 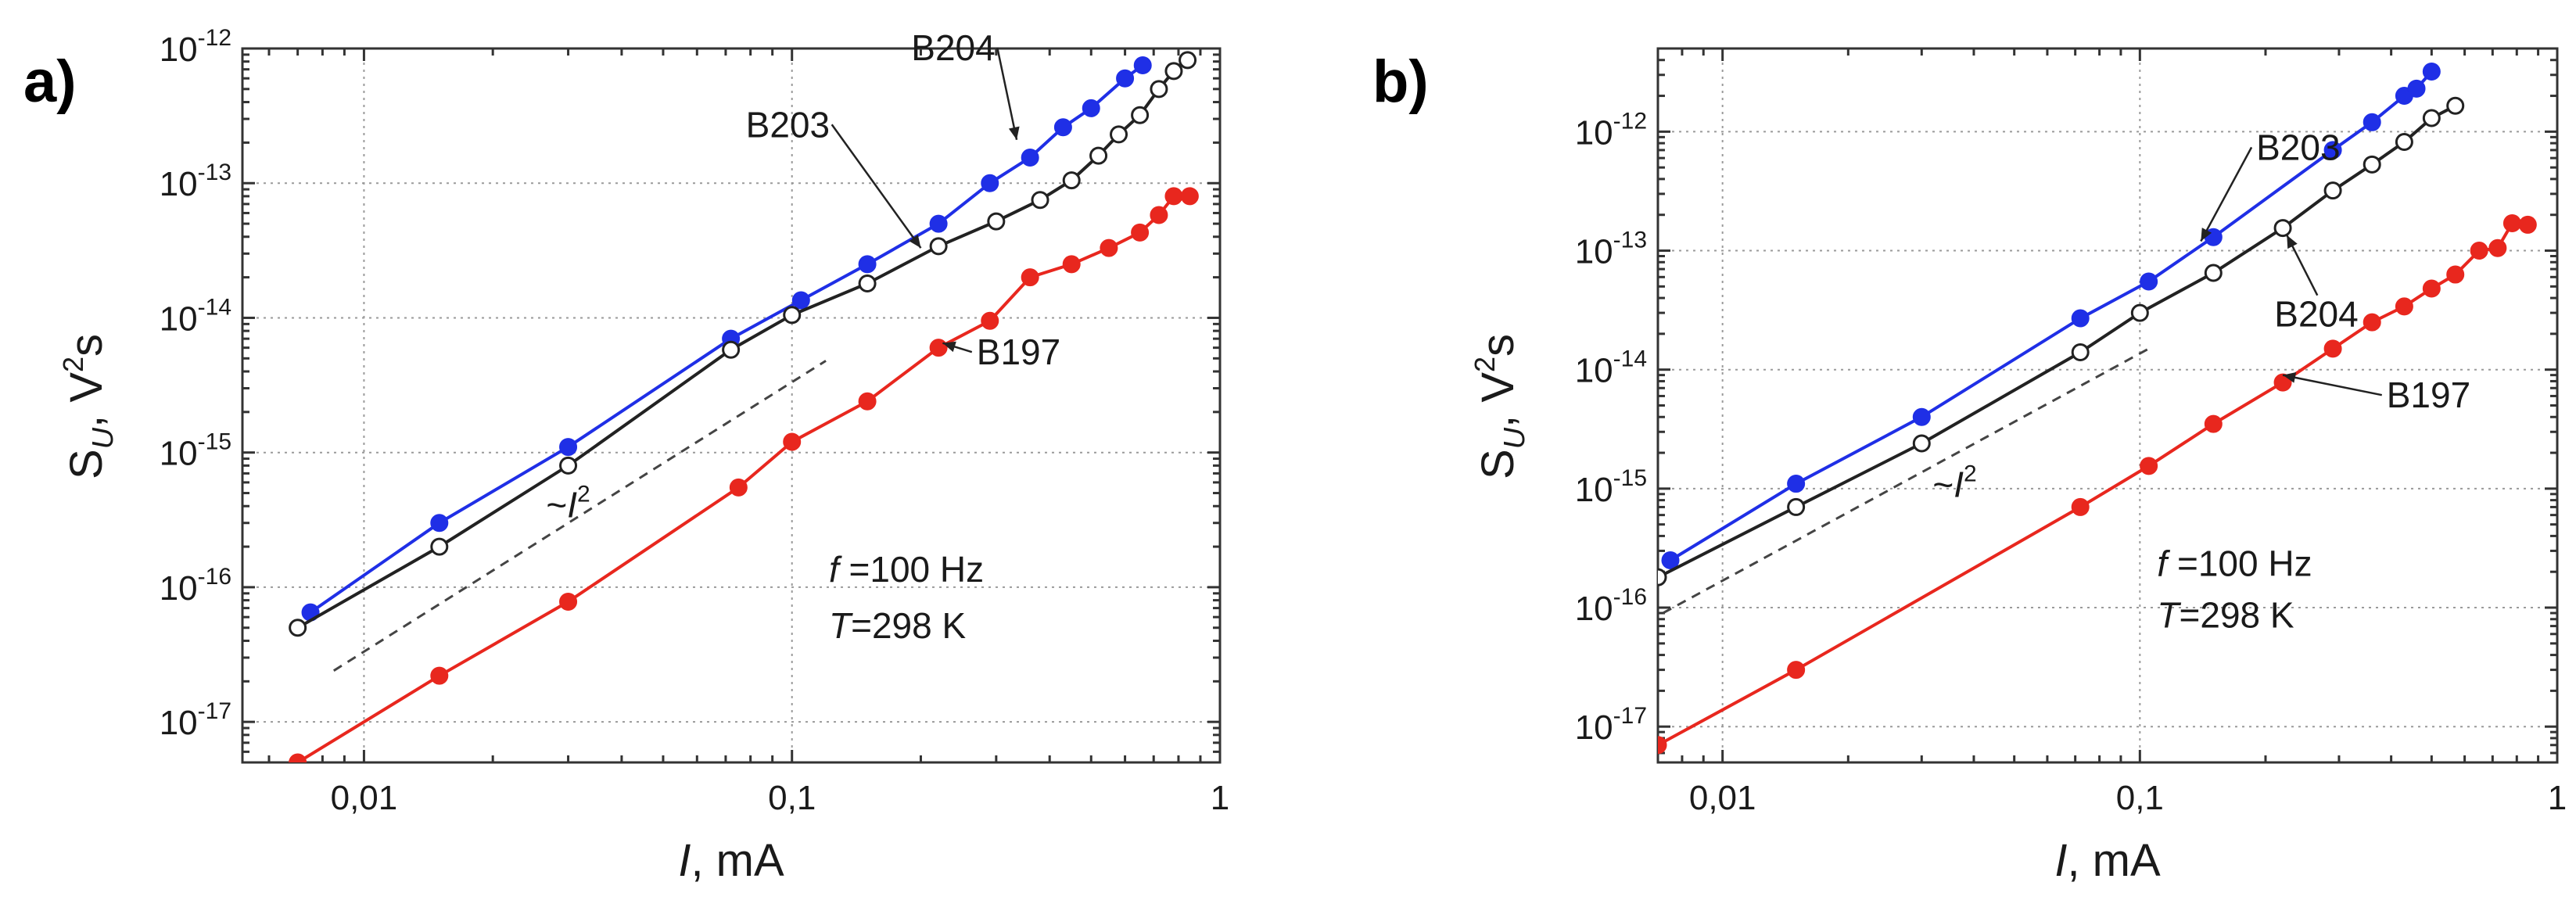 I want to click on series-callout-label: B203, so click(x=2298, y=147).